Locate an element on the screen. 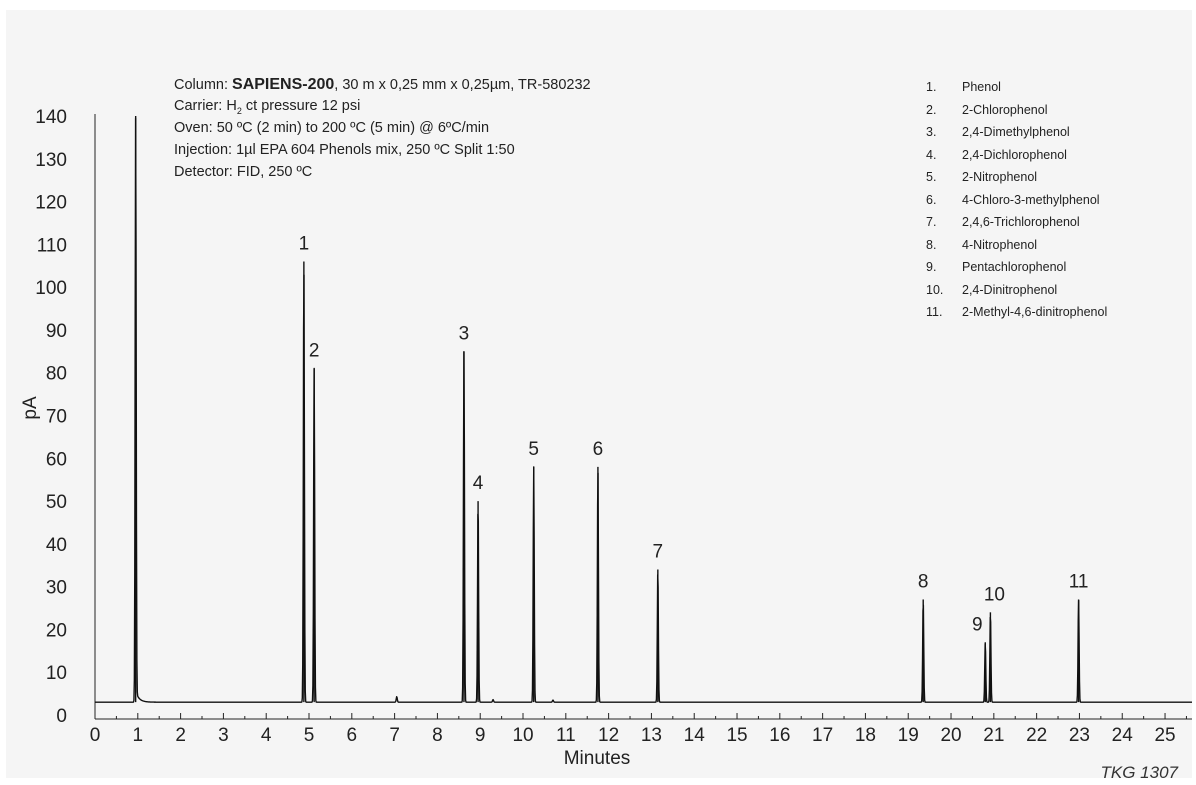  carrier-pressure: ct pressure 12 psi is located at coordinates (301, 106).